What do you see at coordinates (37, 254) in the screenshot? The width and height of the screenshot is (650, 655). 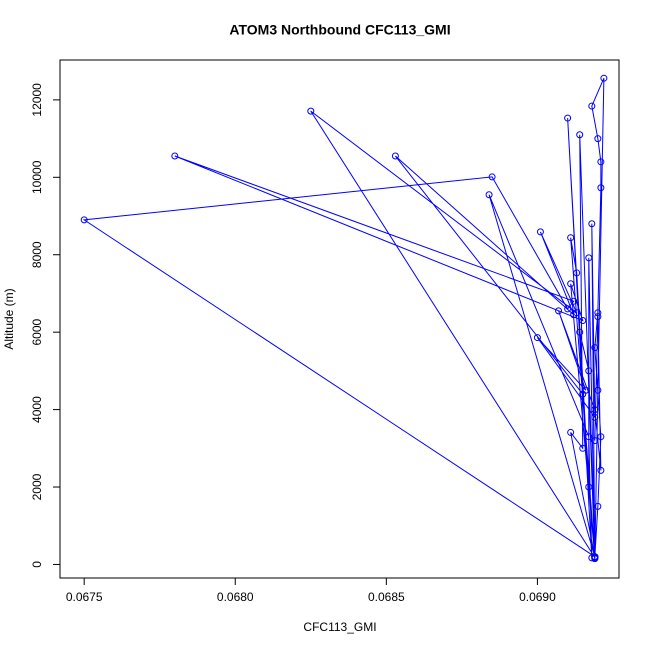 I see `y-tick-label: 8000` at bounding box center [37, 254].